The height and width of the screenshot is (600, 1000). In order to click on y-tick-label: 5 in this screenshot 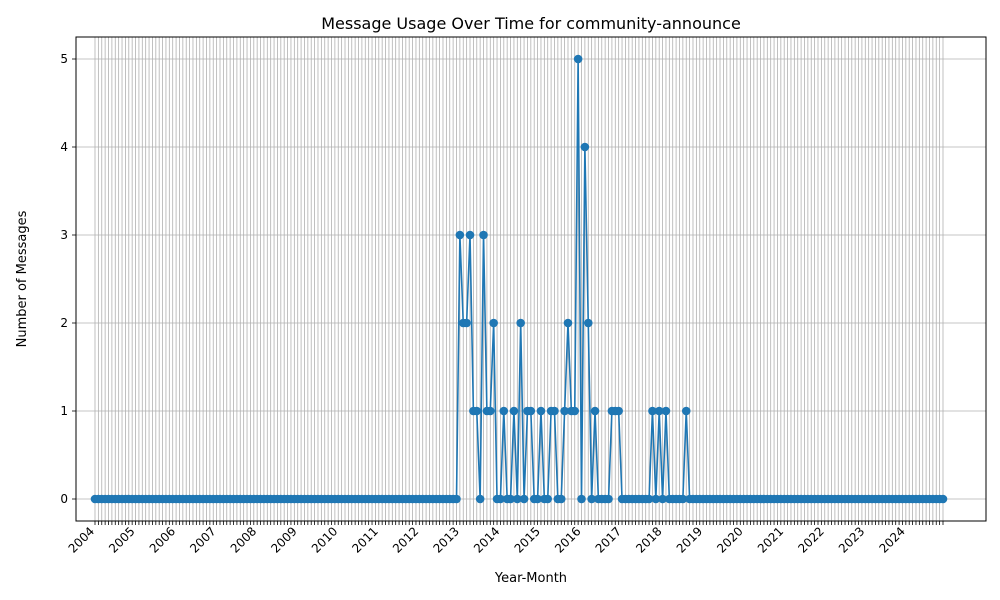, I will do `click(64, 59)`.